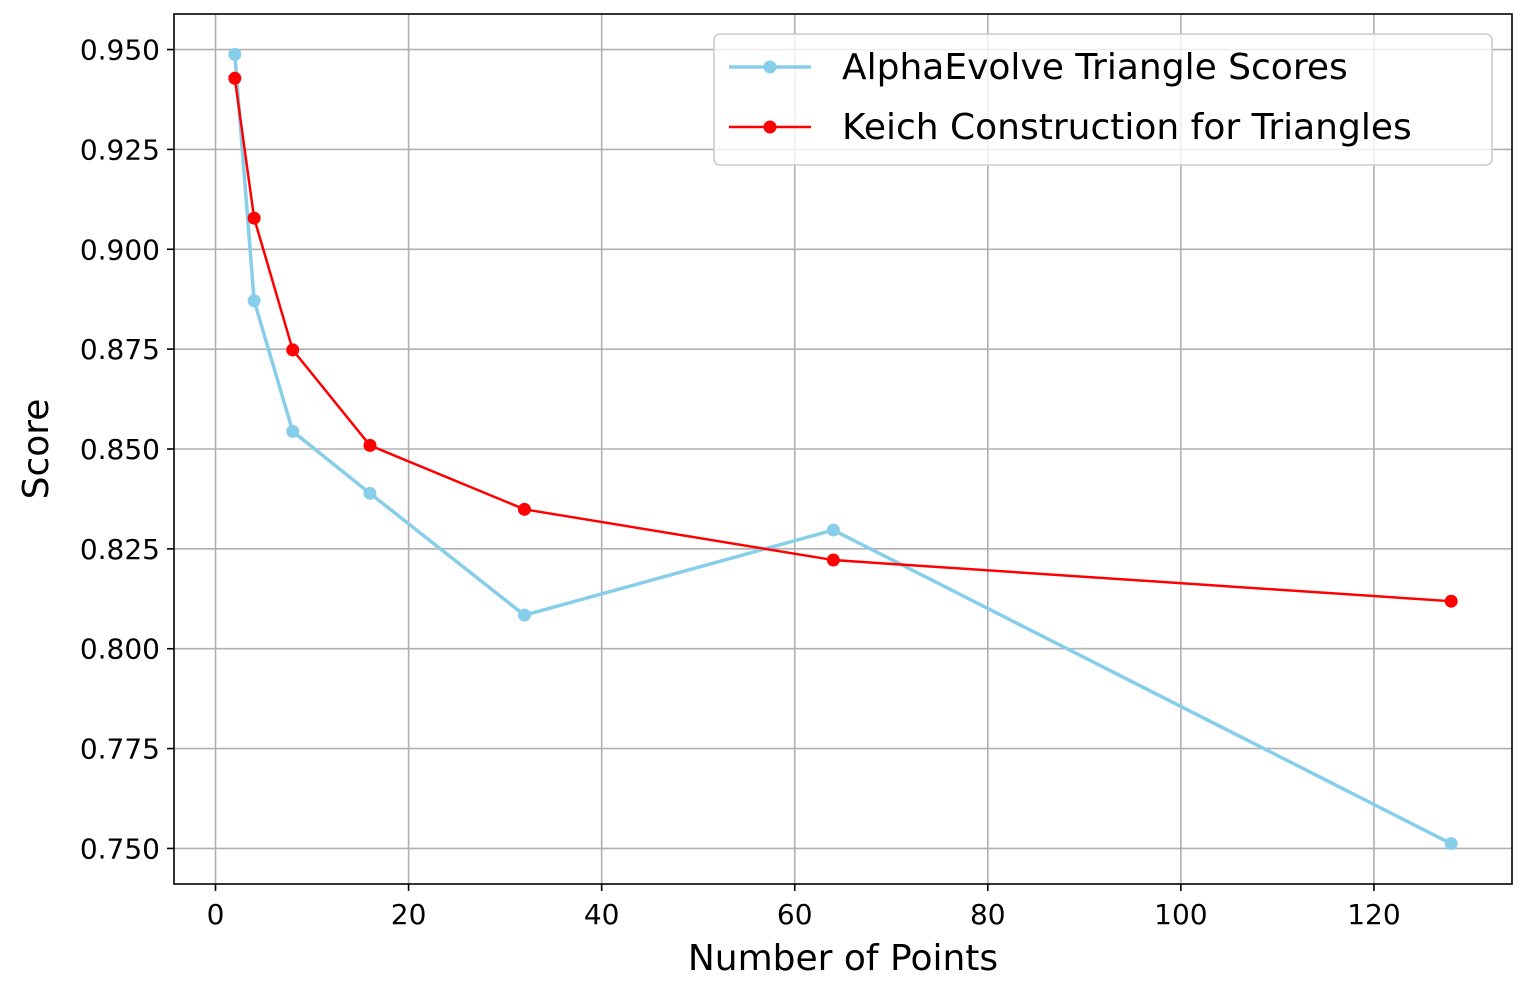 Image resolution: width=1527 pixels, height=993 pixels. I want to click on y-axis-label: Score, so click(36, 449).